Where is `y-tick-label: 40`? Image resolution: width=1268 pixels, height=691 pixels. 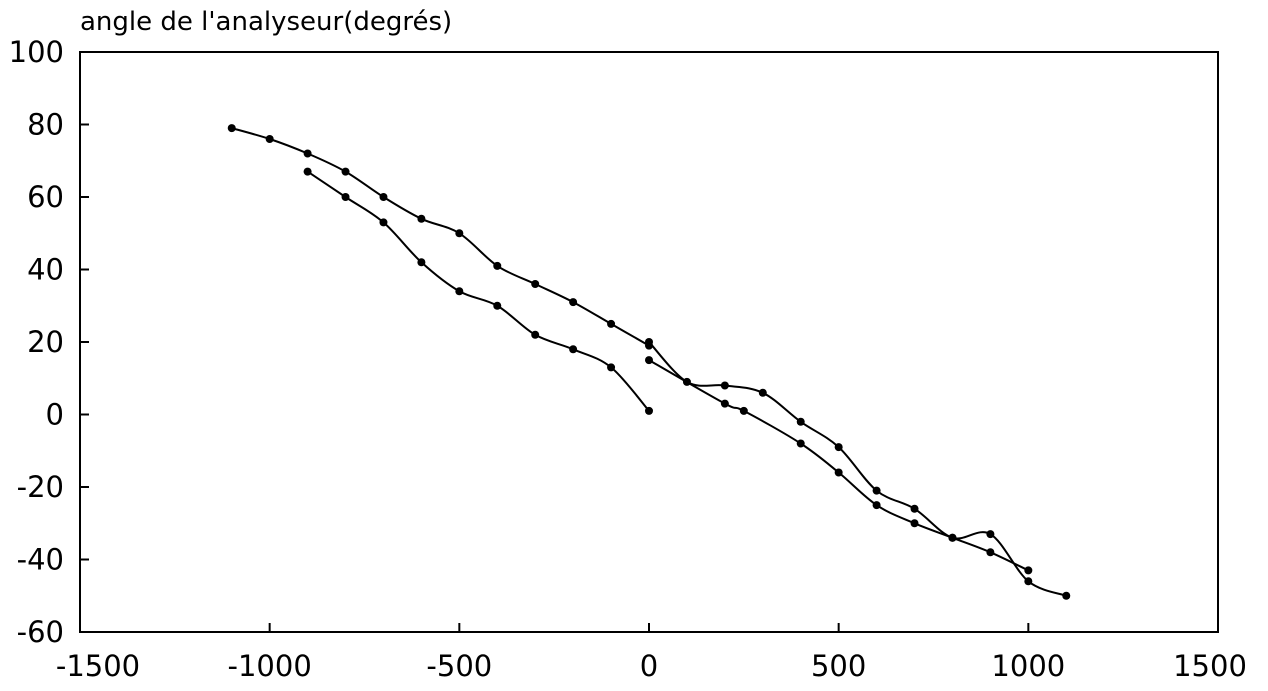
y-tick-label: 40 is located at coordinates (45, 270).